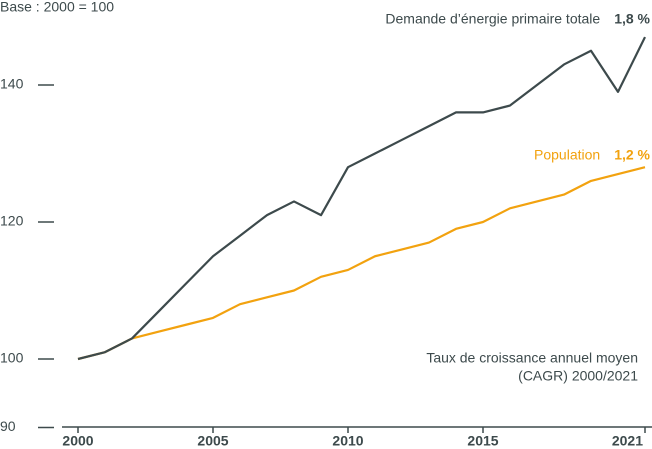  What do you see at coordinates (347, 441) in the screenshot?
I see `x-tick-label: 2010` at bounding box center [347, 441].